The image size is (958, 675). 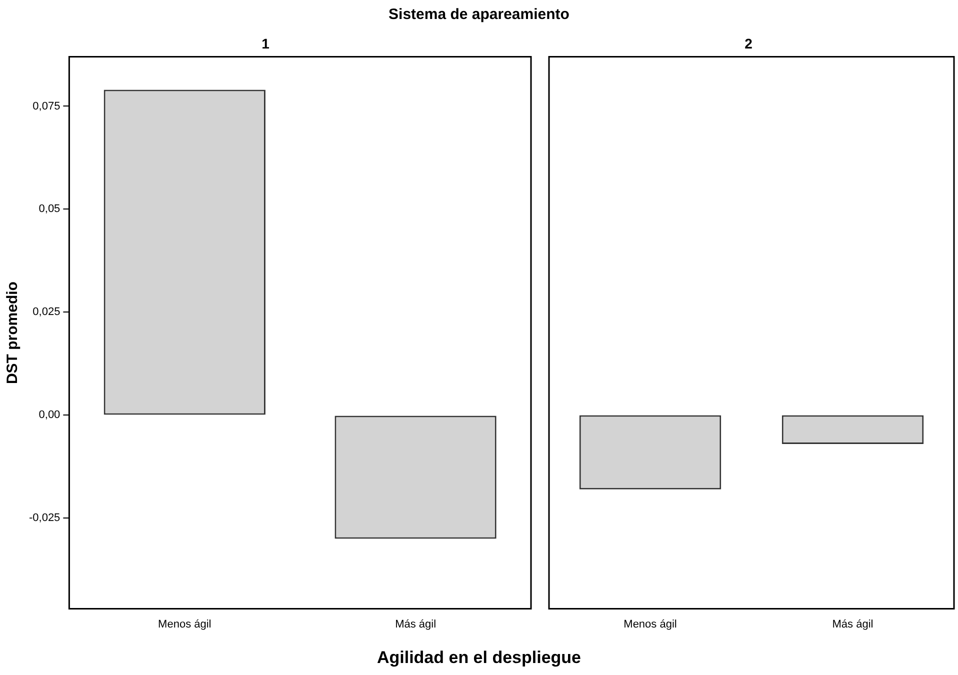 I want to click on y-tick-label: 0,075, so click(x=46, y=106).